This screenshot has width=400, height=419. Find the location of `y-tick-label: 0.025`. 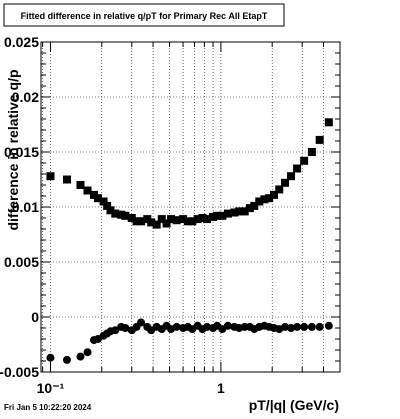

y-tick-label: 0.025 is located at coordinates (21, 42).